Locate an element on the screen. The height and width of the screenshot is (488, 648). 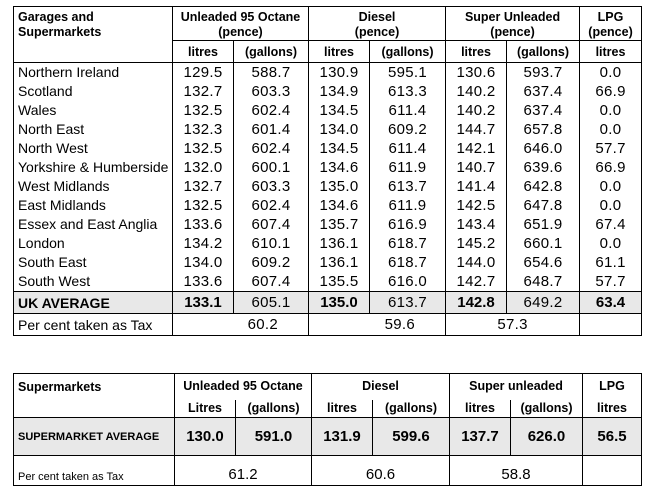
average-value: 649.2 is located at coordinates (543, 302).